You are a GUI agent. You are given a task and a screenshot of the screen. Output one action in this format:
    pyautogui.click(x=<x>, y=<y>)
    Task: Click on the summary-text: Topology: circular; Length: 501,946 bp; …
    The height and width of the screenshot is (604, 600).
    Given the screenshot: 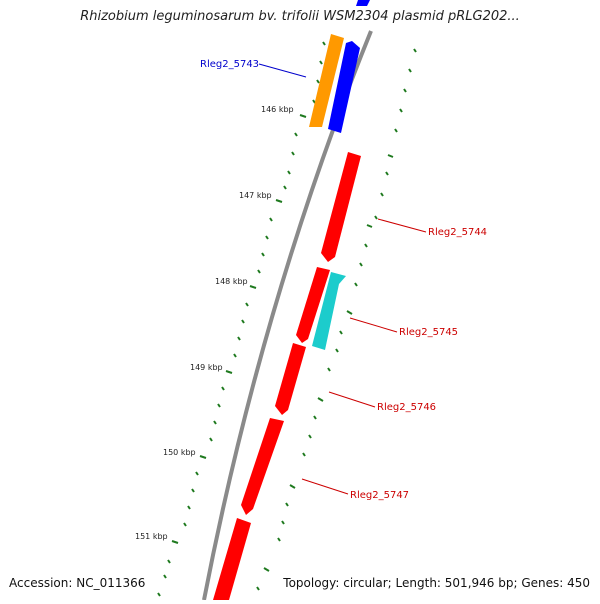 What is the action you would take?
    pyautogui.click(x=436, y=583)
    